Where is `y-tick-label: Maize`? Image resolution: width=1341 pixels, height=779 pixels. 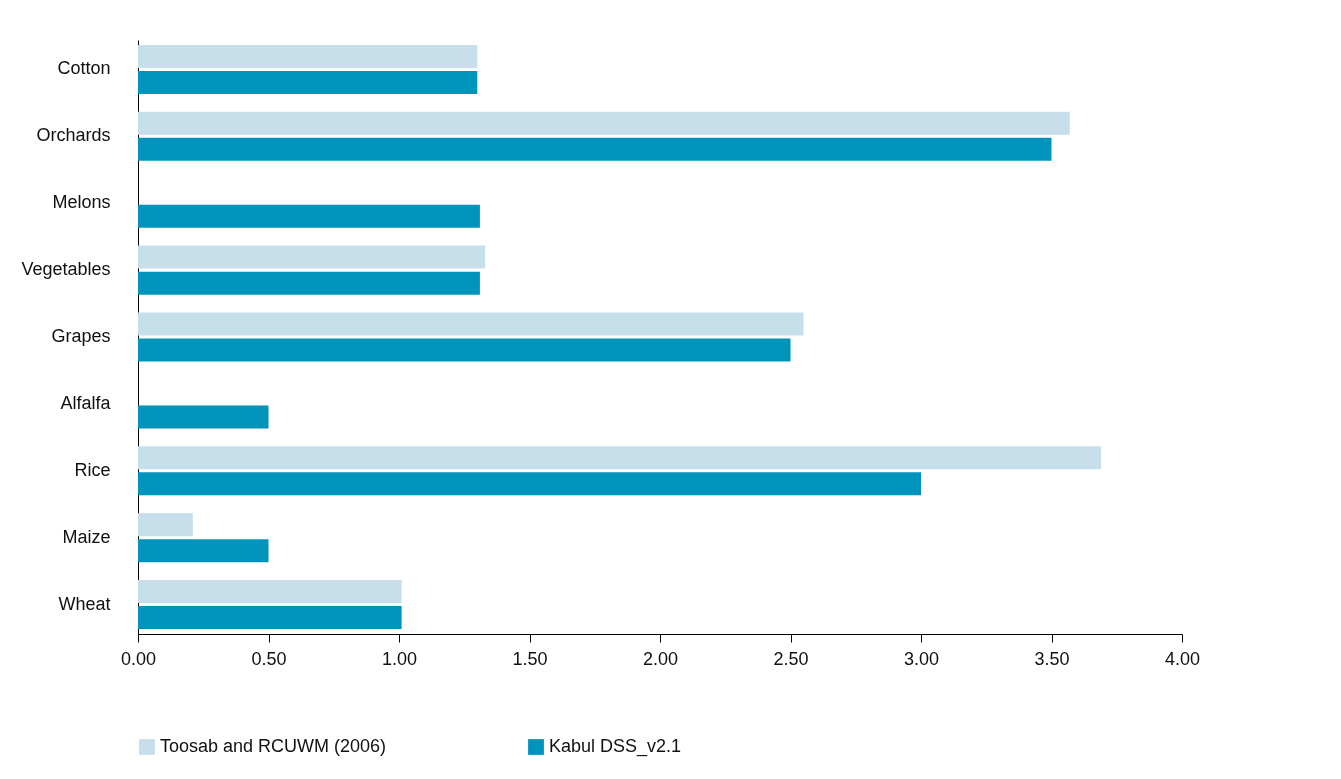 y-tick-label: Maize is located at coordinates (86, 536).